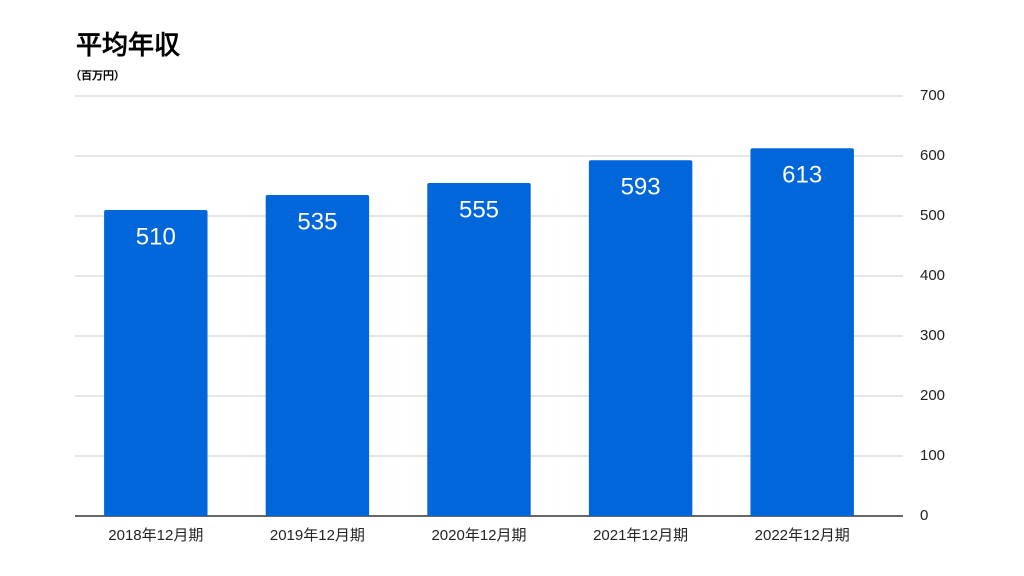 The height and width of the screenshot is (576, 1024). Describe the element at coordinates (932, 95) in the screenshot. I see `y-tick-label: 700` at that location.